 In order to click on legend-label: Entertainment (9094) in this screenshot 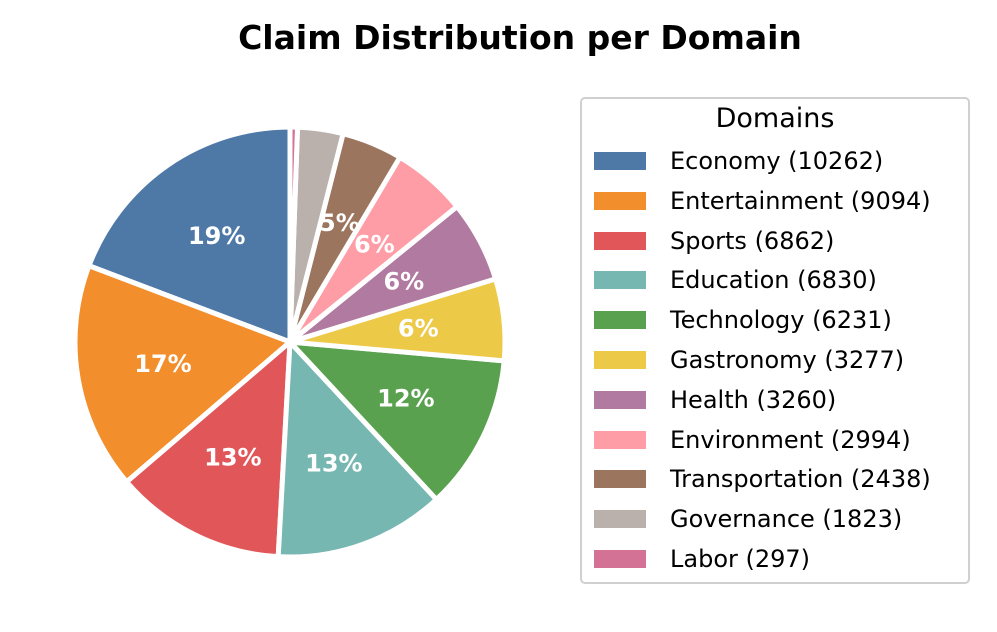, I will do `click(800, 200)`.